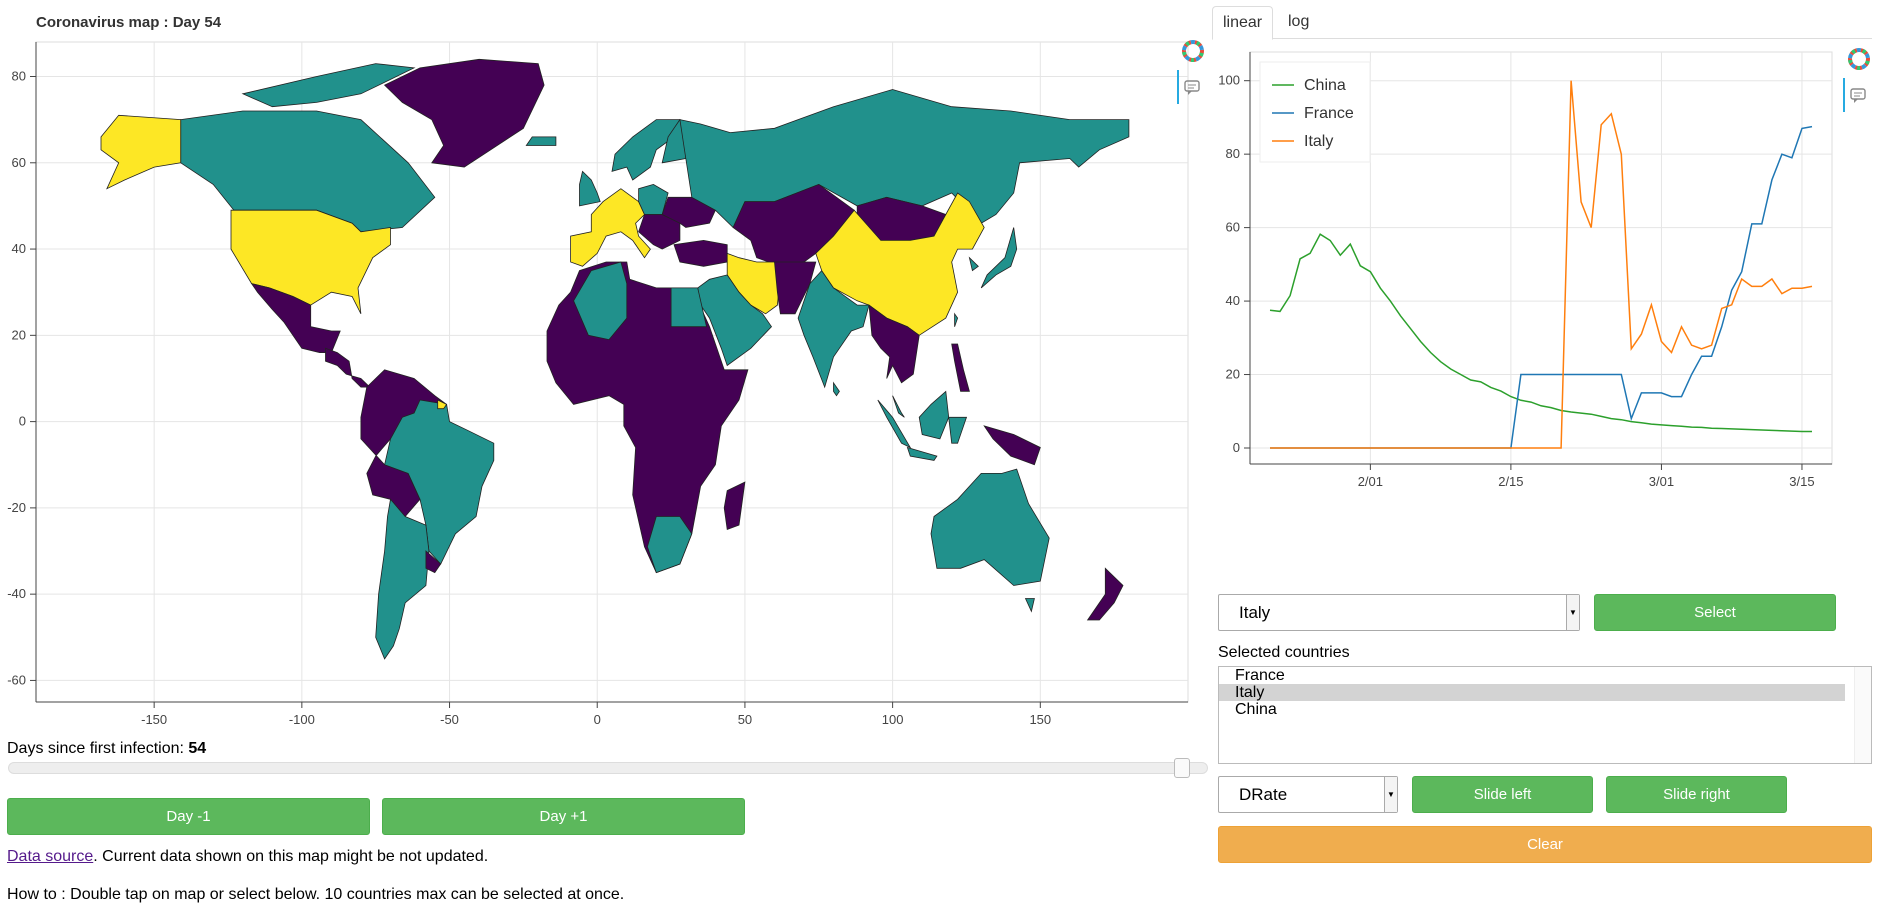 This screenshot has height=914, width=1880. I want to click on days-slider-handle, so click(1182, 768).